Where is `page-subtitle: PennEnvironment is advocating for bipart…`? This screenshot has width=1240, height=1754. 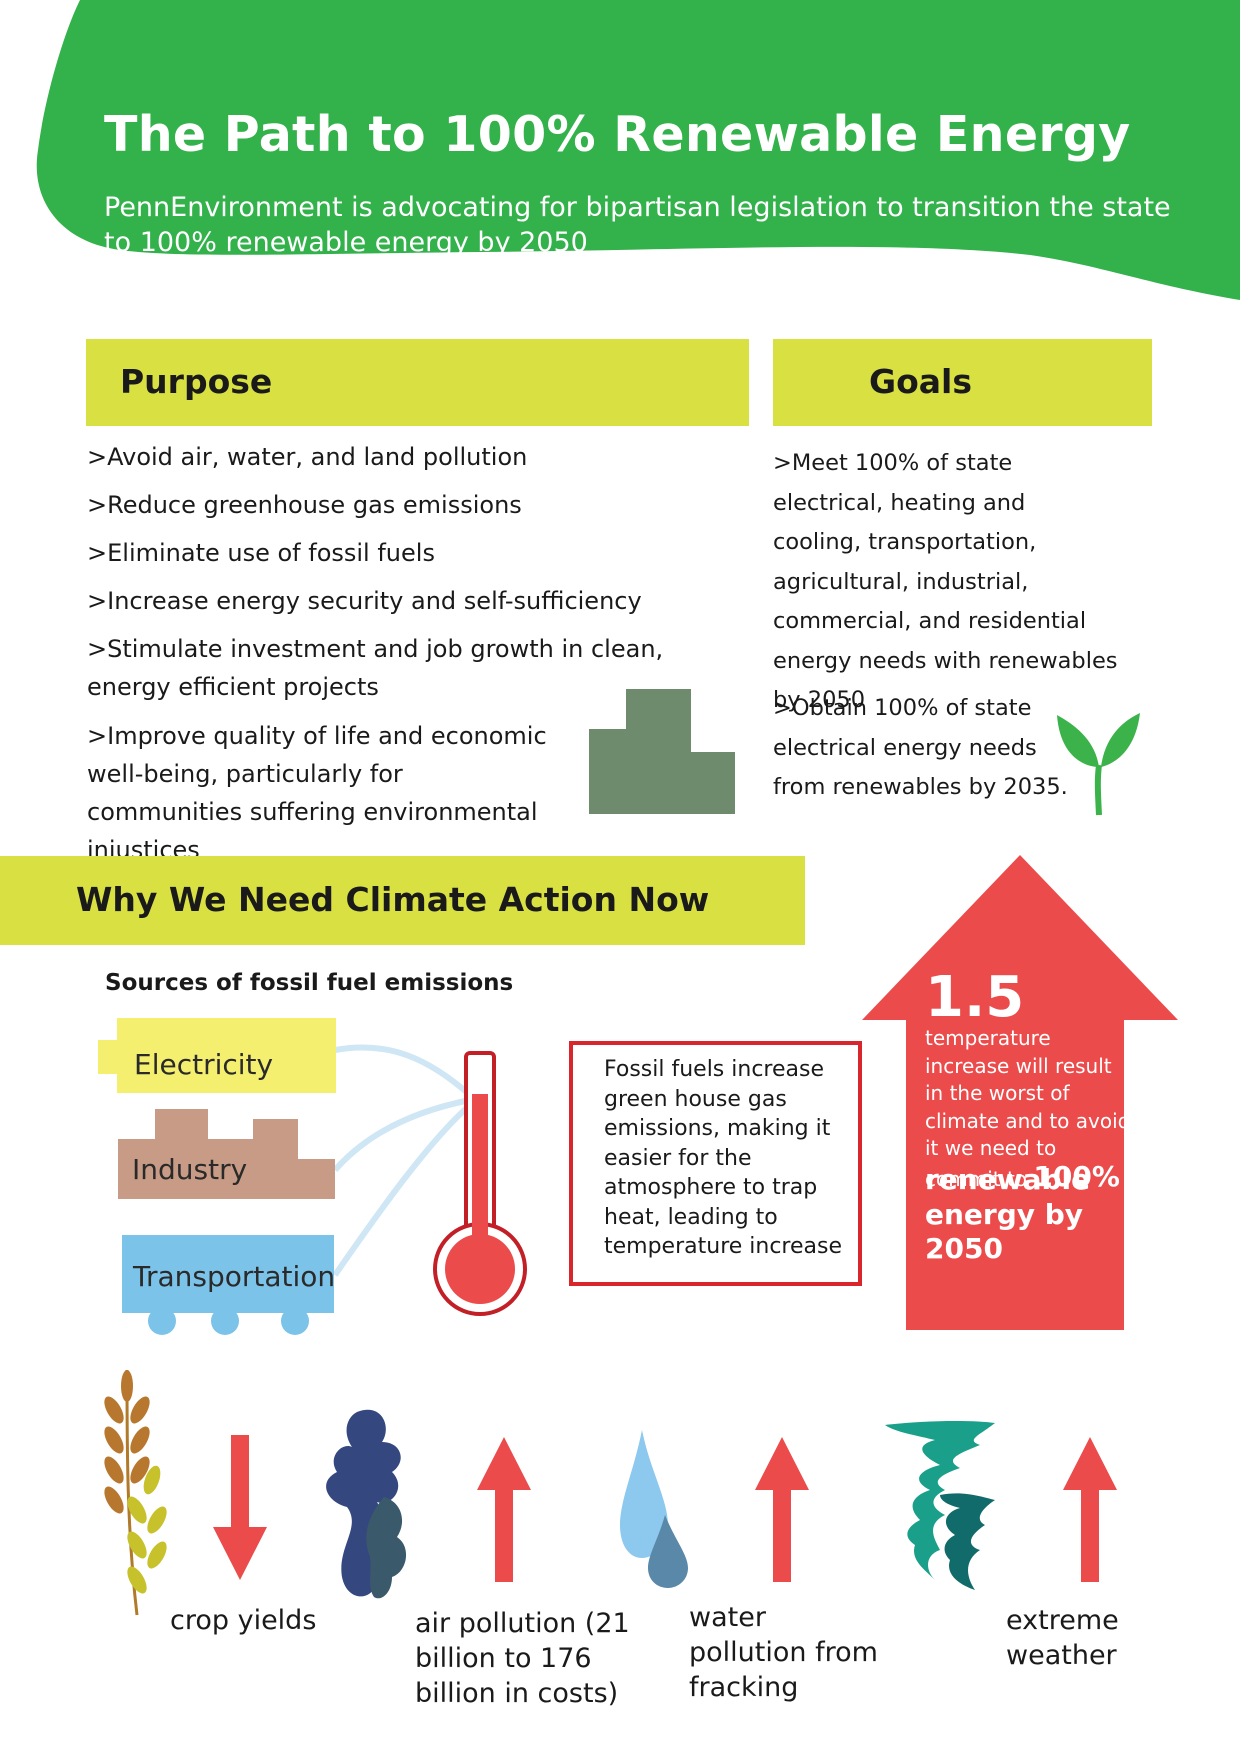
page-subtitle: PennEnvironment is advocating for bipart… is located at coordinates (637, 225).